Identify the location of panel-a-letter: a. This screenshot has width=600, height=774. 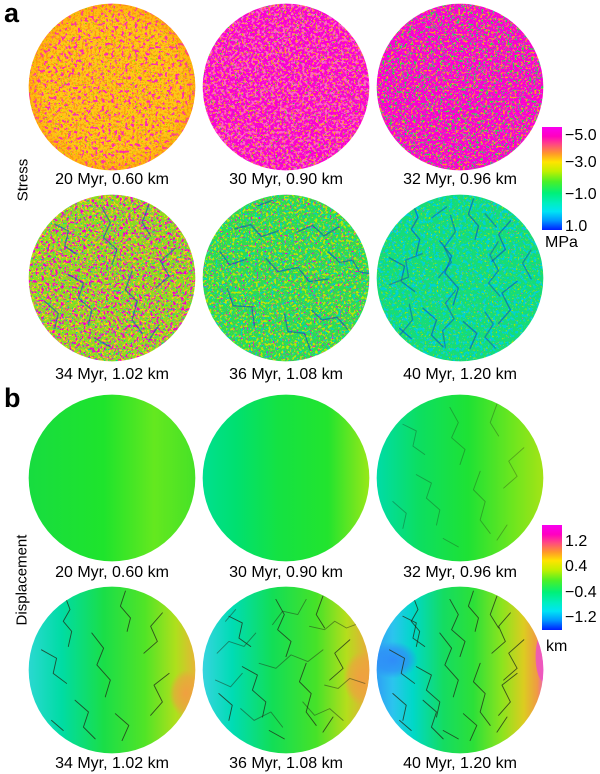
(12, 14).